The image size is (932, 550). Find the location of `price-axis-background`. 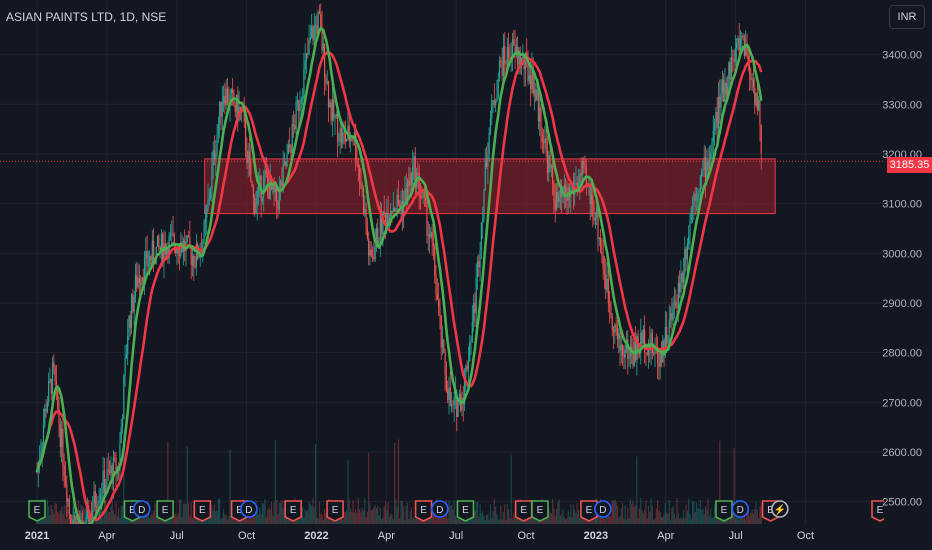

price-axis-background is located at coordinates (908, 275).